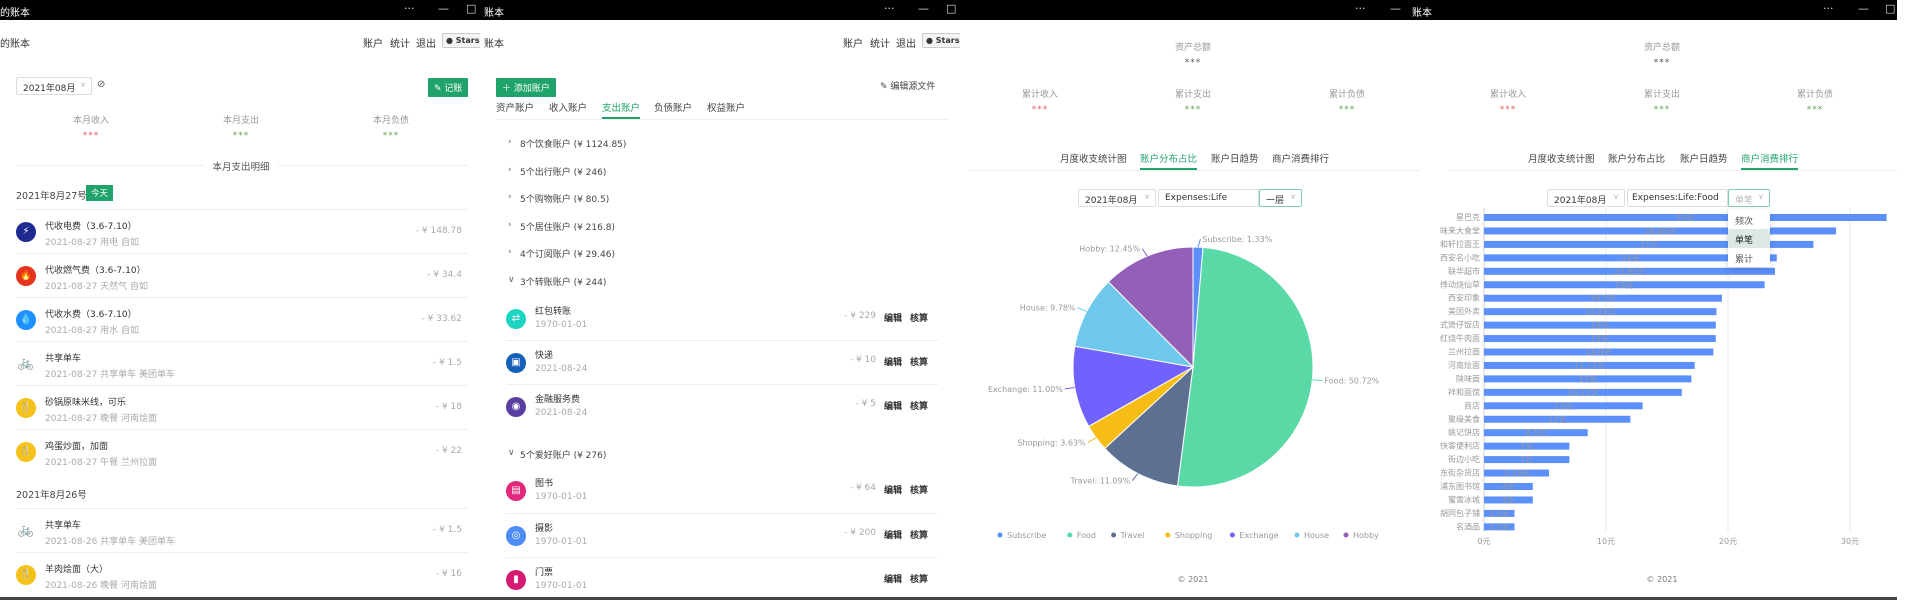  I want to click on transaction-meta: 2021-08-27 午餐 兰州拉面, so click(101, 463).